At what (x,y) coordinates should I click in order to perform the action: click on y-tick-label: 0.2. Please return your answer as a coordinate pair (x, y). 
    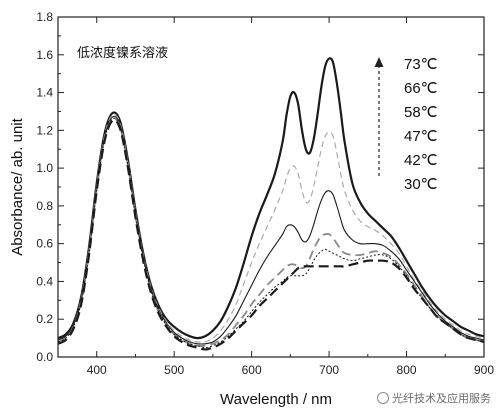
    Looking at the image, I should click on (44, 319).